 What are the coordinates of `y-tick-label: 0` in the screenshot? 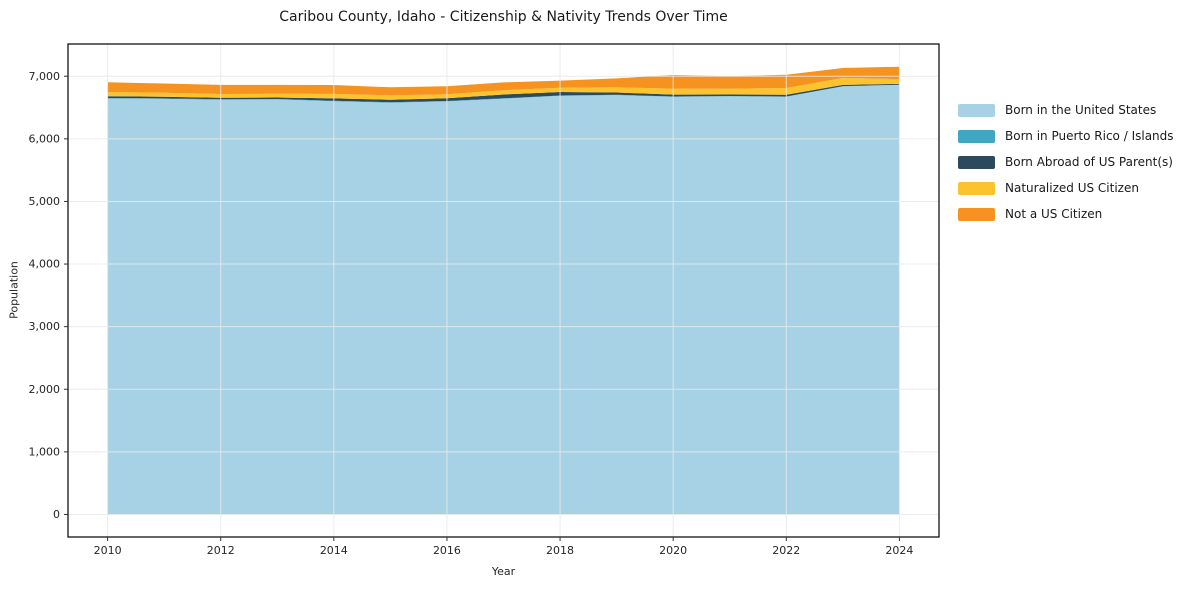 It's located at (56, 514).